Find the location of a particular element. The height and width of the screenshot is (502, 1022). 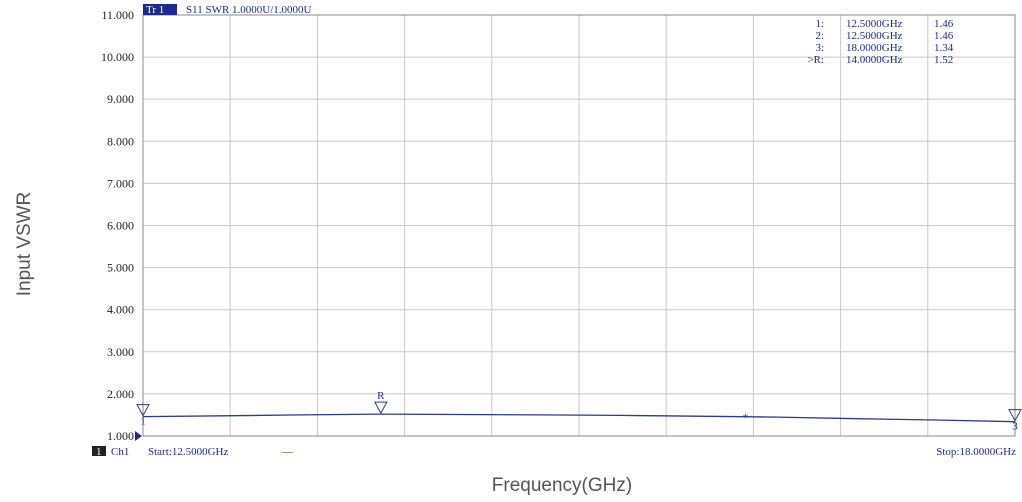

series-group is located at coordinates (579, 418).